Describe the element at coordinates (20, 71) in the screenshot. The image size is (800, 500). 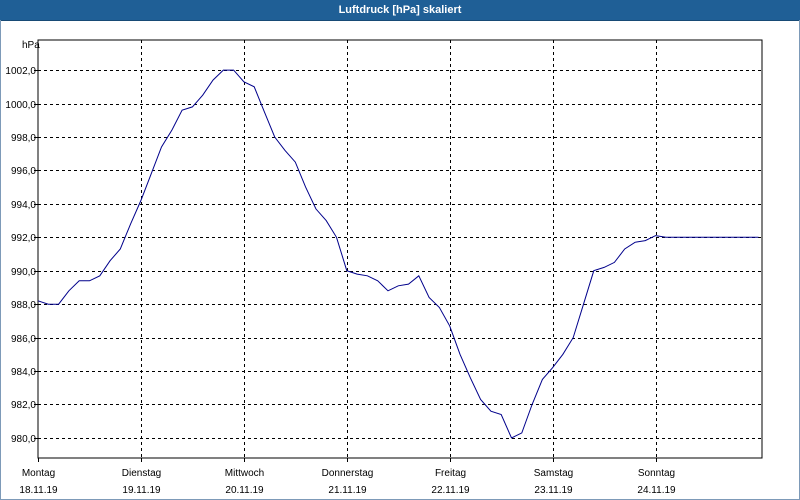
I see `y-tick-label: 1002,0` at that location.